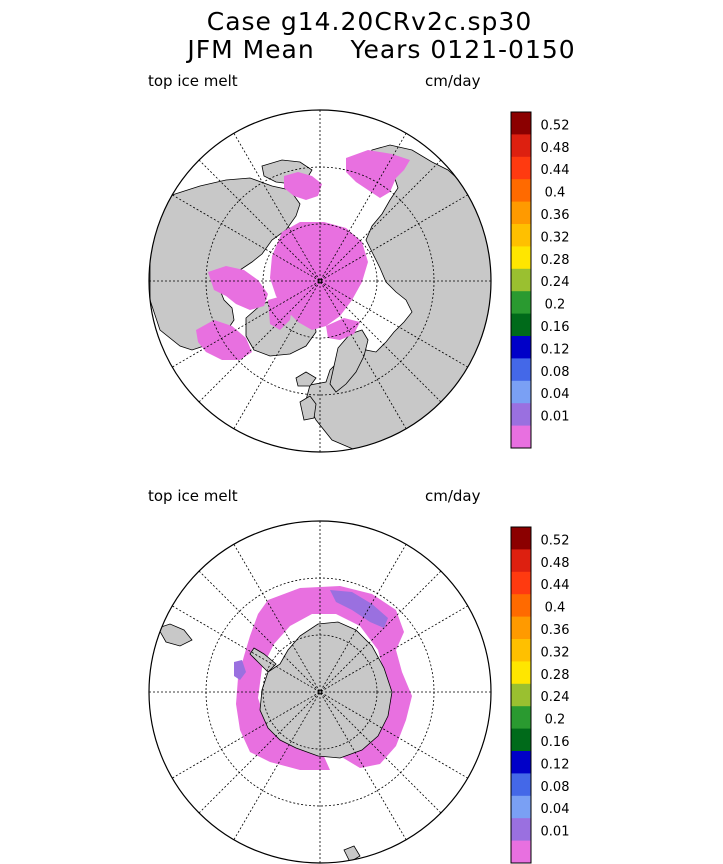 Image resolution: width=723 pixels, height=864 pixels. Describe the element at coordinates (224, 340) in the screenshot. I see `north-ice-melt-labrador` at that location.